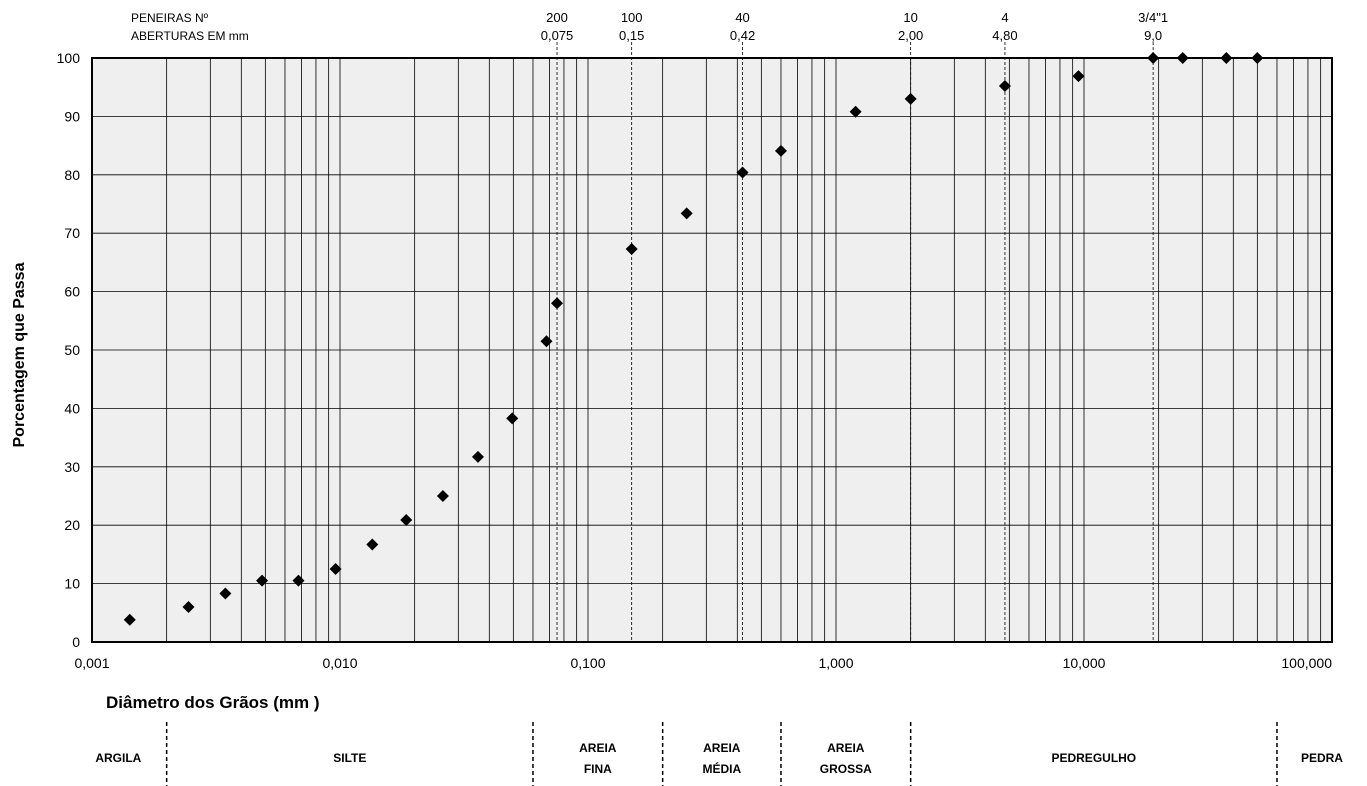 This screenshot has width=1367, height=786. Describe the element at coordinates (835, 663) in the screenshot. I see `x-tick-label: 1,000` at that location.